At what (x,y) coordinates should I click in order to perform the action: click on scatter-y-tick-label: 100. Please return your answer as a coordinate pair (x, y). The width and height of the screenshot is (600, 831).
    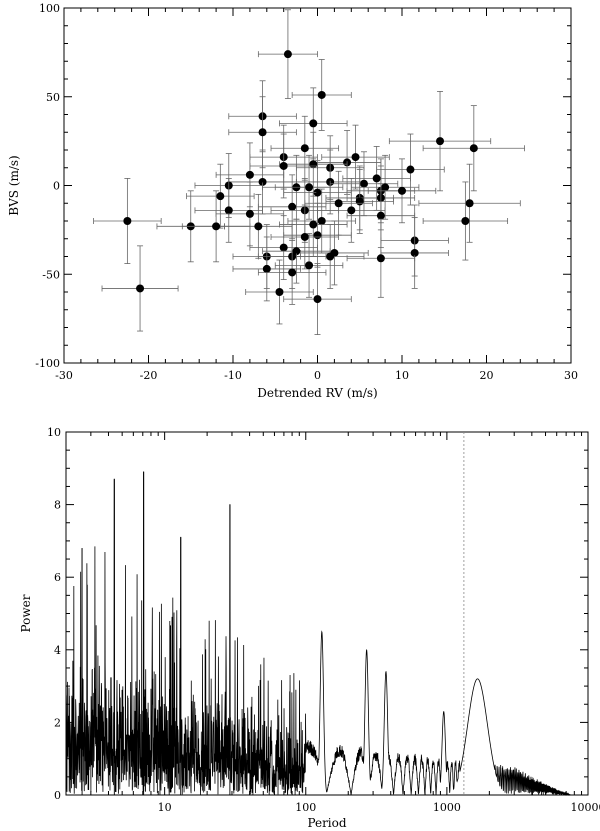
    Looking at the image, I should click on (49, 8).